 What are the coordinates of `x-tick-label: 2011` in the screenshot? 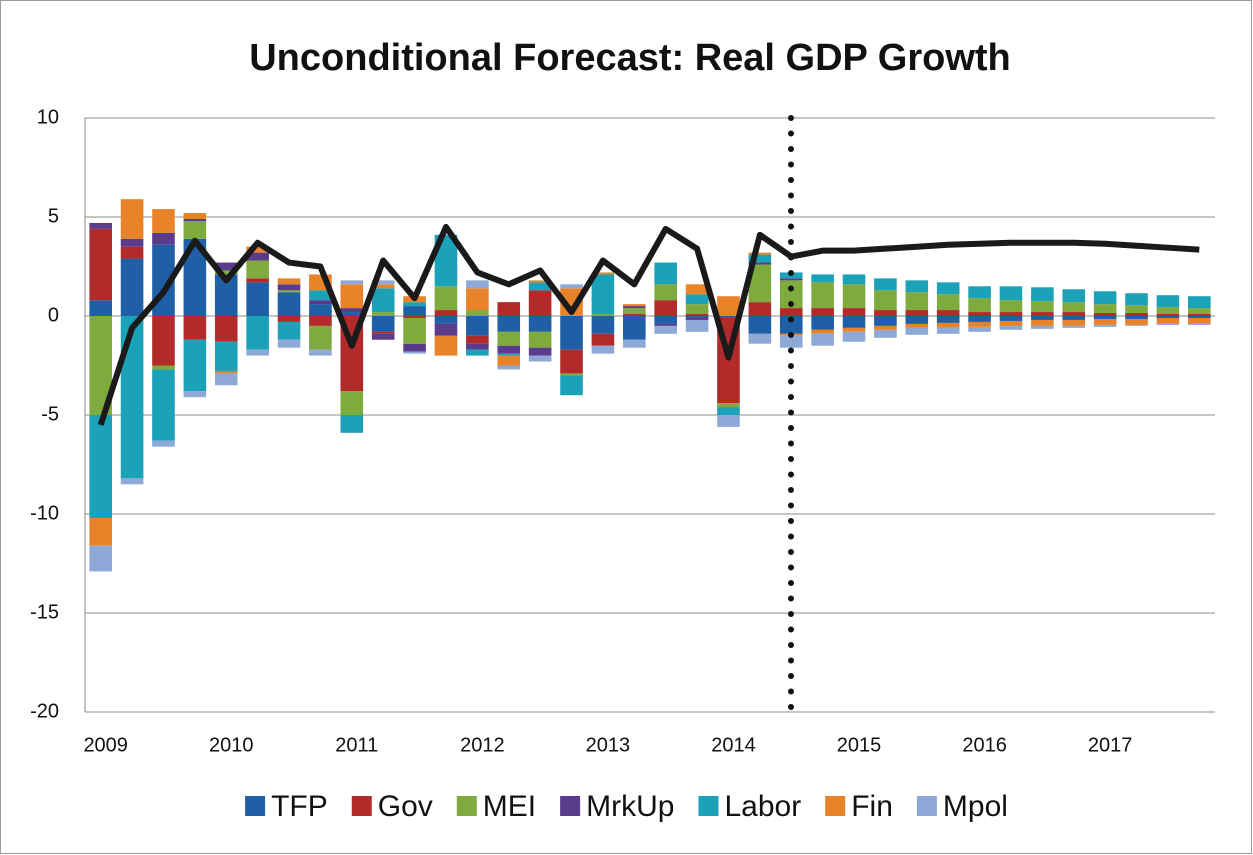 It's located at (356, 745).